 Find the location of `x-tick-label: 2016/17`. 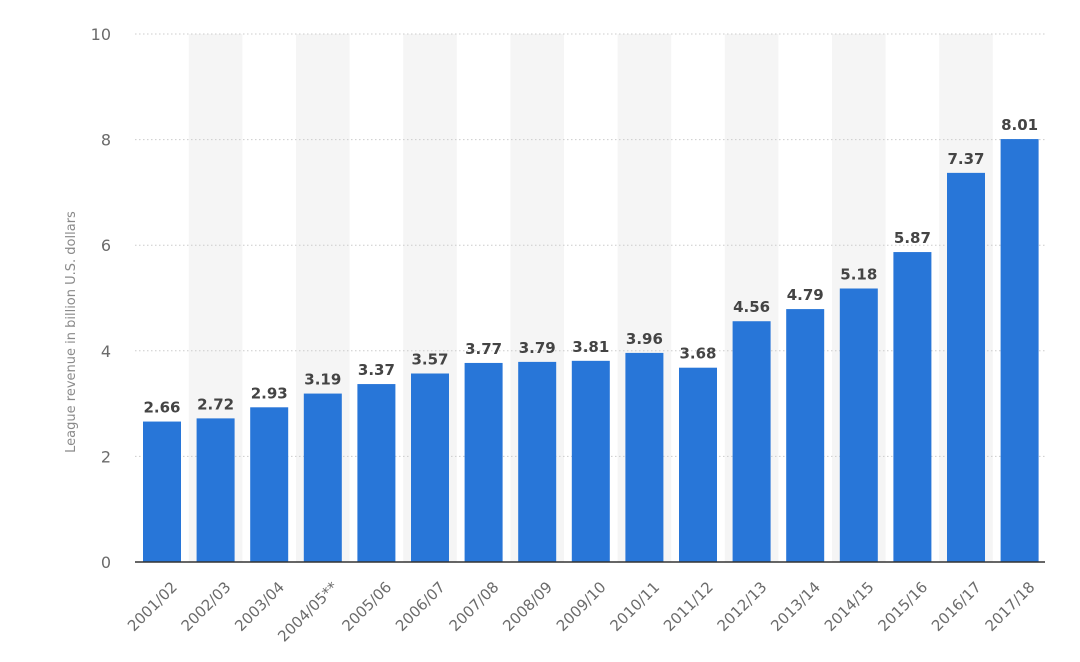

x-tick-label: 2016/17 is located at coordinates (956, 606).